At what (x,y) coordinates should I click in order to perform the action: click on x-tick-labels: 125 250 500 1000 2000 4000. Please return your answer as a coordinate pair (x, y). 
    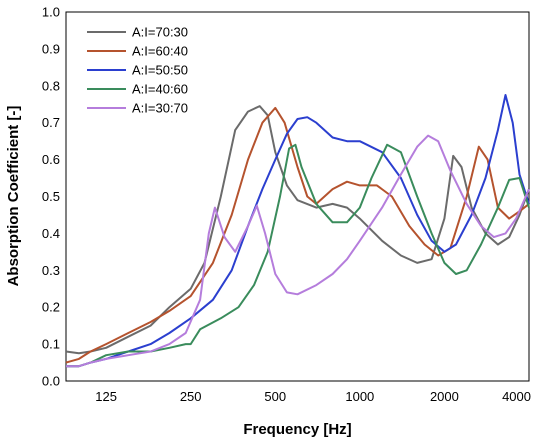
    Looking at the image, I should click on (313, 396).